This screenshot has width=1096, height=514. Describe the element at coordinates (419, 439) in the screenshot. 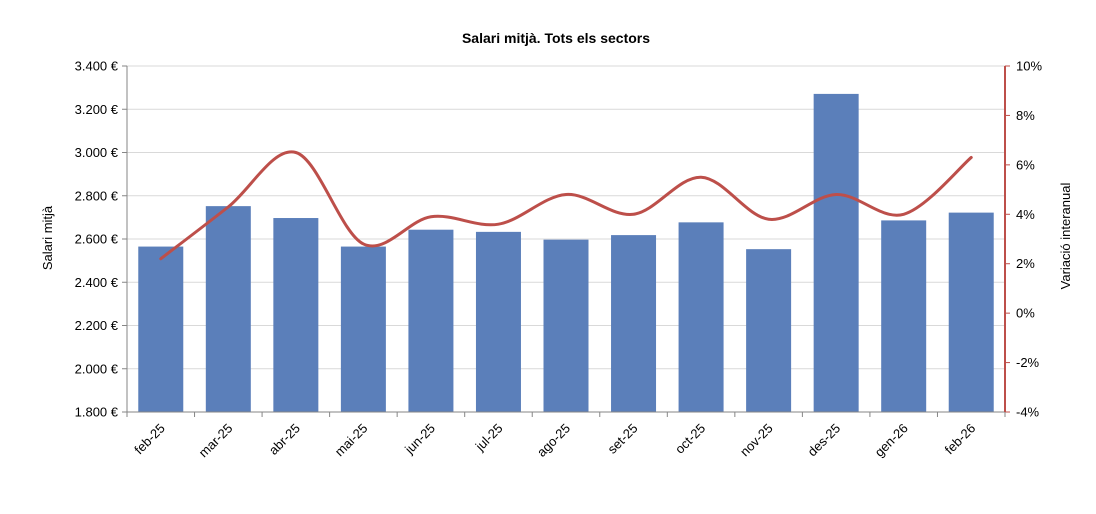

I see `x-tick-label: jun-25` at that location.